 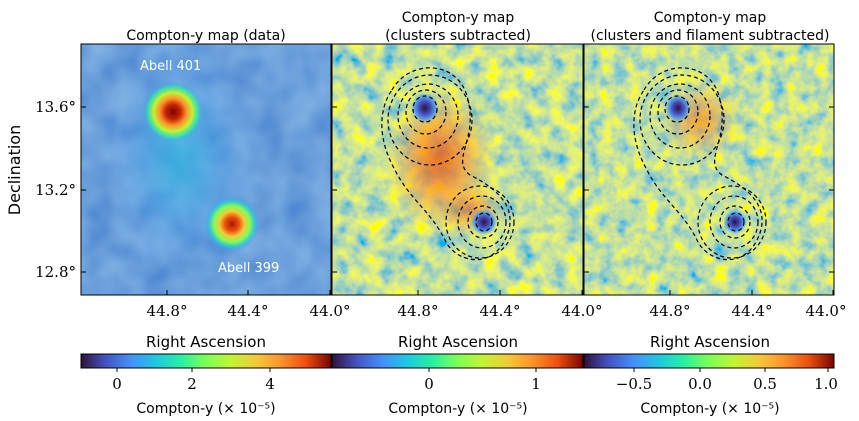 I want to click on y-tick-label: 13.2°, so click(x=55, y=190).